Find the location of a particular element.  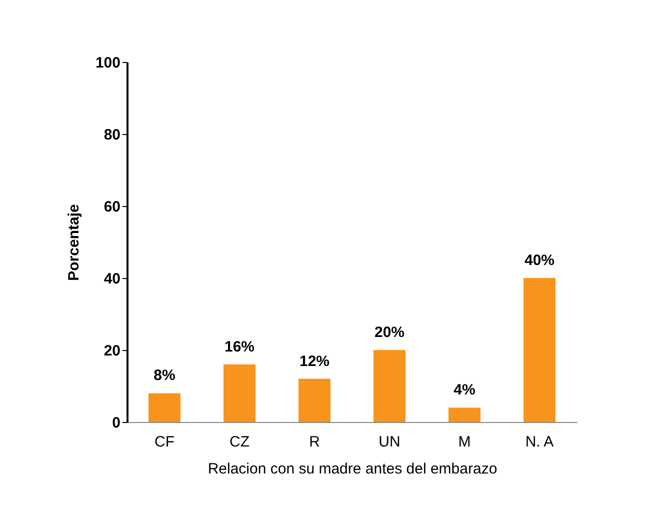

y-tick-label: 60 is located at coordinates (112, 207).